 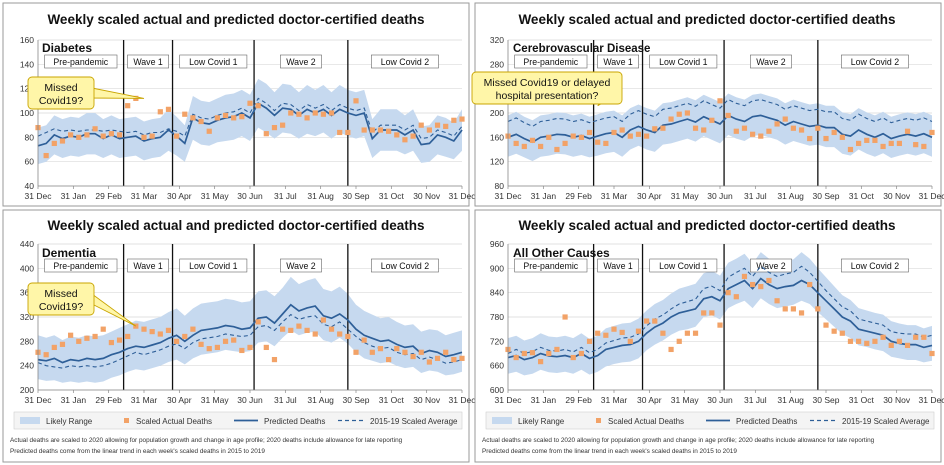 I want to click on x-tick-label: 30 Nov, so click(x=427, y=196).